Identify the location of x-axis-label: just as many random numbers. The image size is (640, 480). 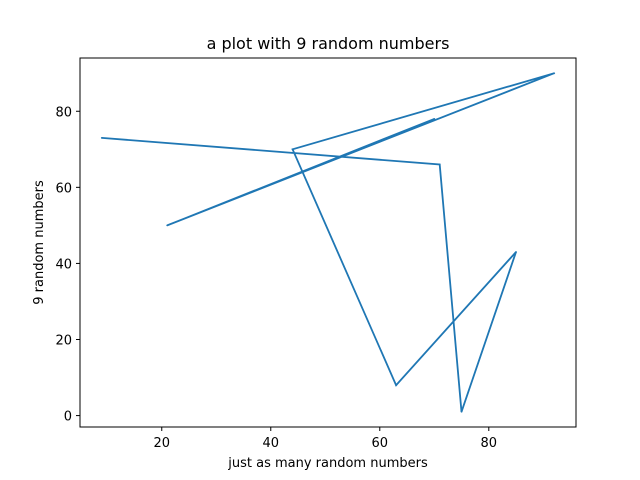
(327, 463).